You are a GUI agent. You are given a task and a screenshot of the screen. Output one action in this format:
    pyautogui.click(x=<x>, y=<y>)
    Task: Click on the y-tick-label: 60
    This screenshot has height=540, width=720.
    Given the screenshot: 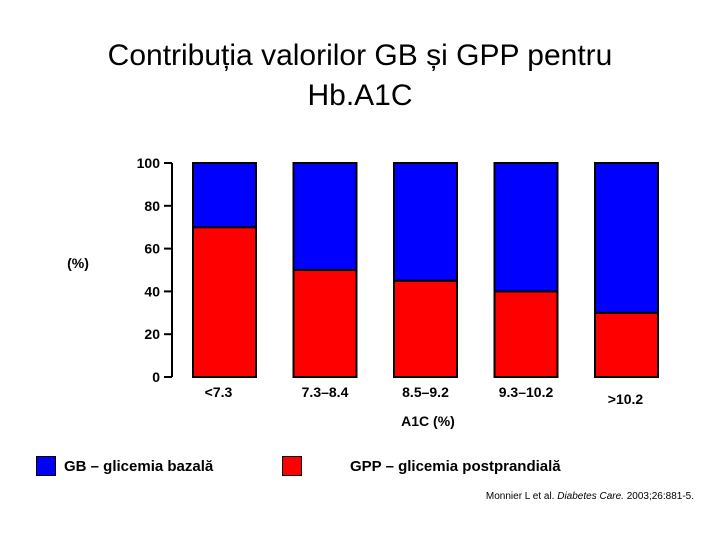 What is the action you would take?
    pyautogui.click(x=152, y=249)
    